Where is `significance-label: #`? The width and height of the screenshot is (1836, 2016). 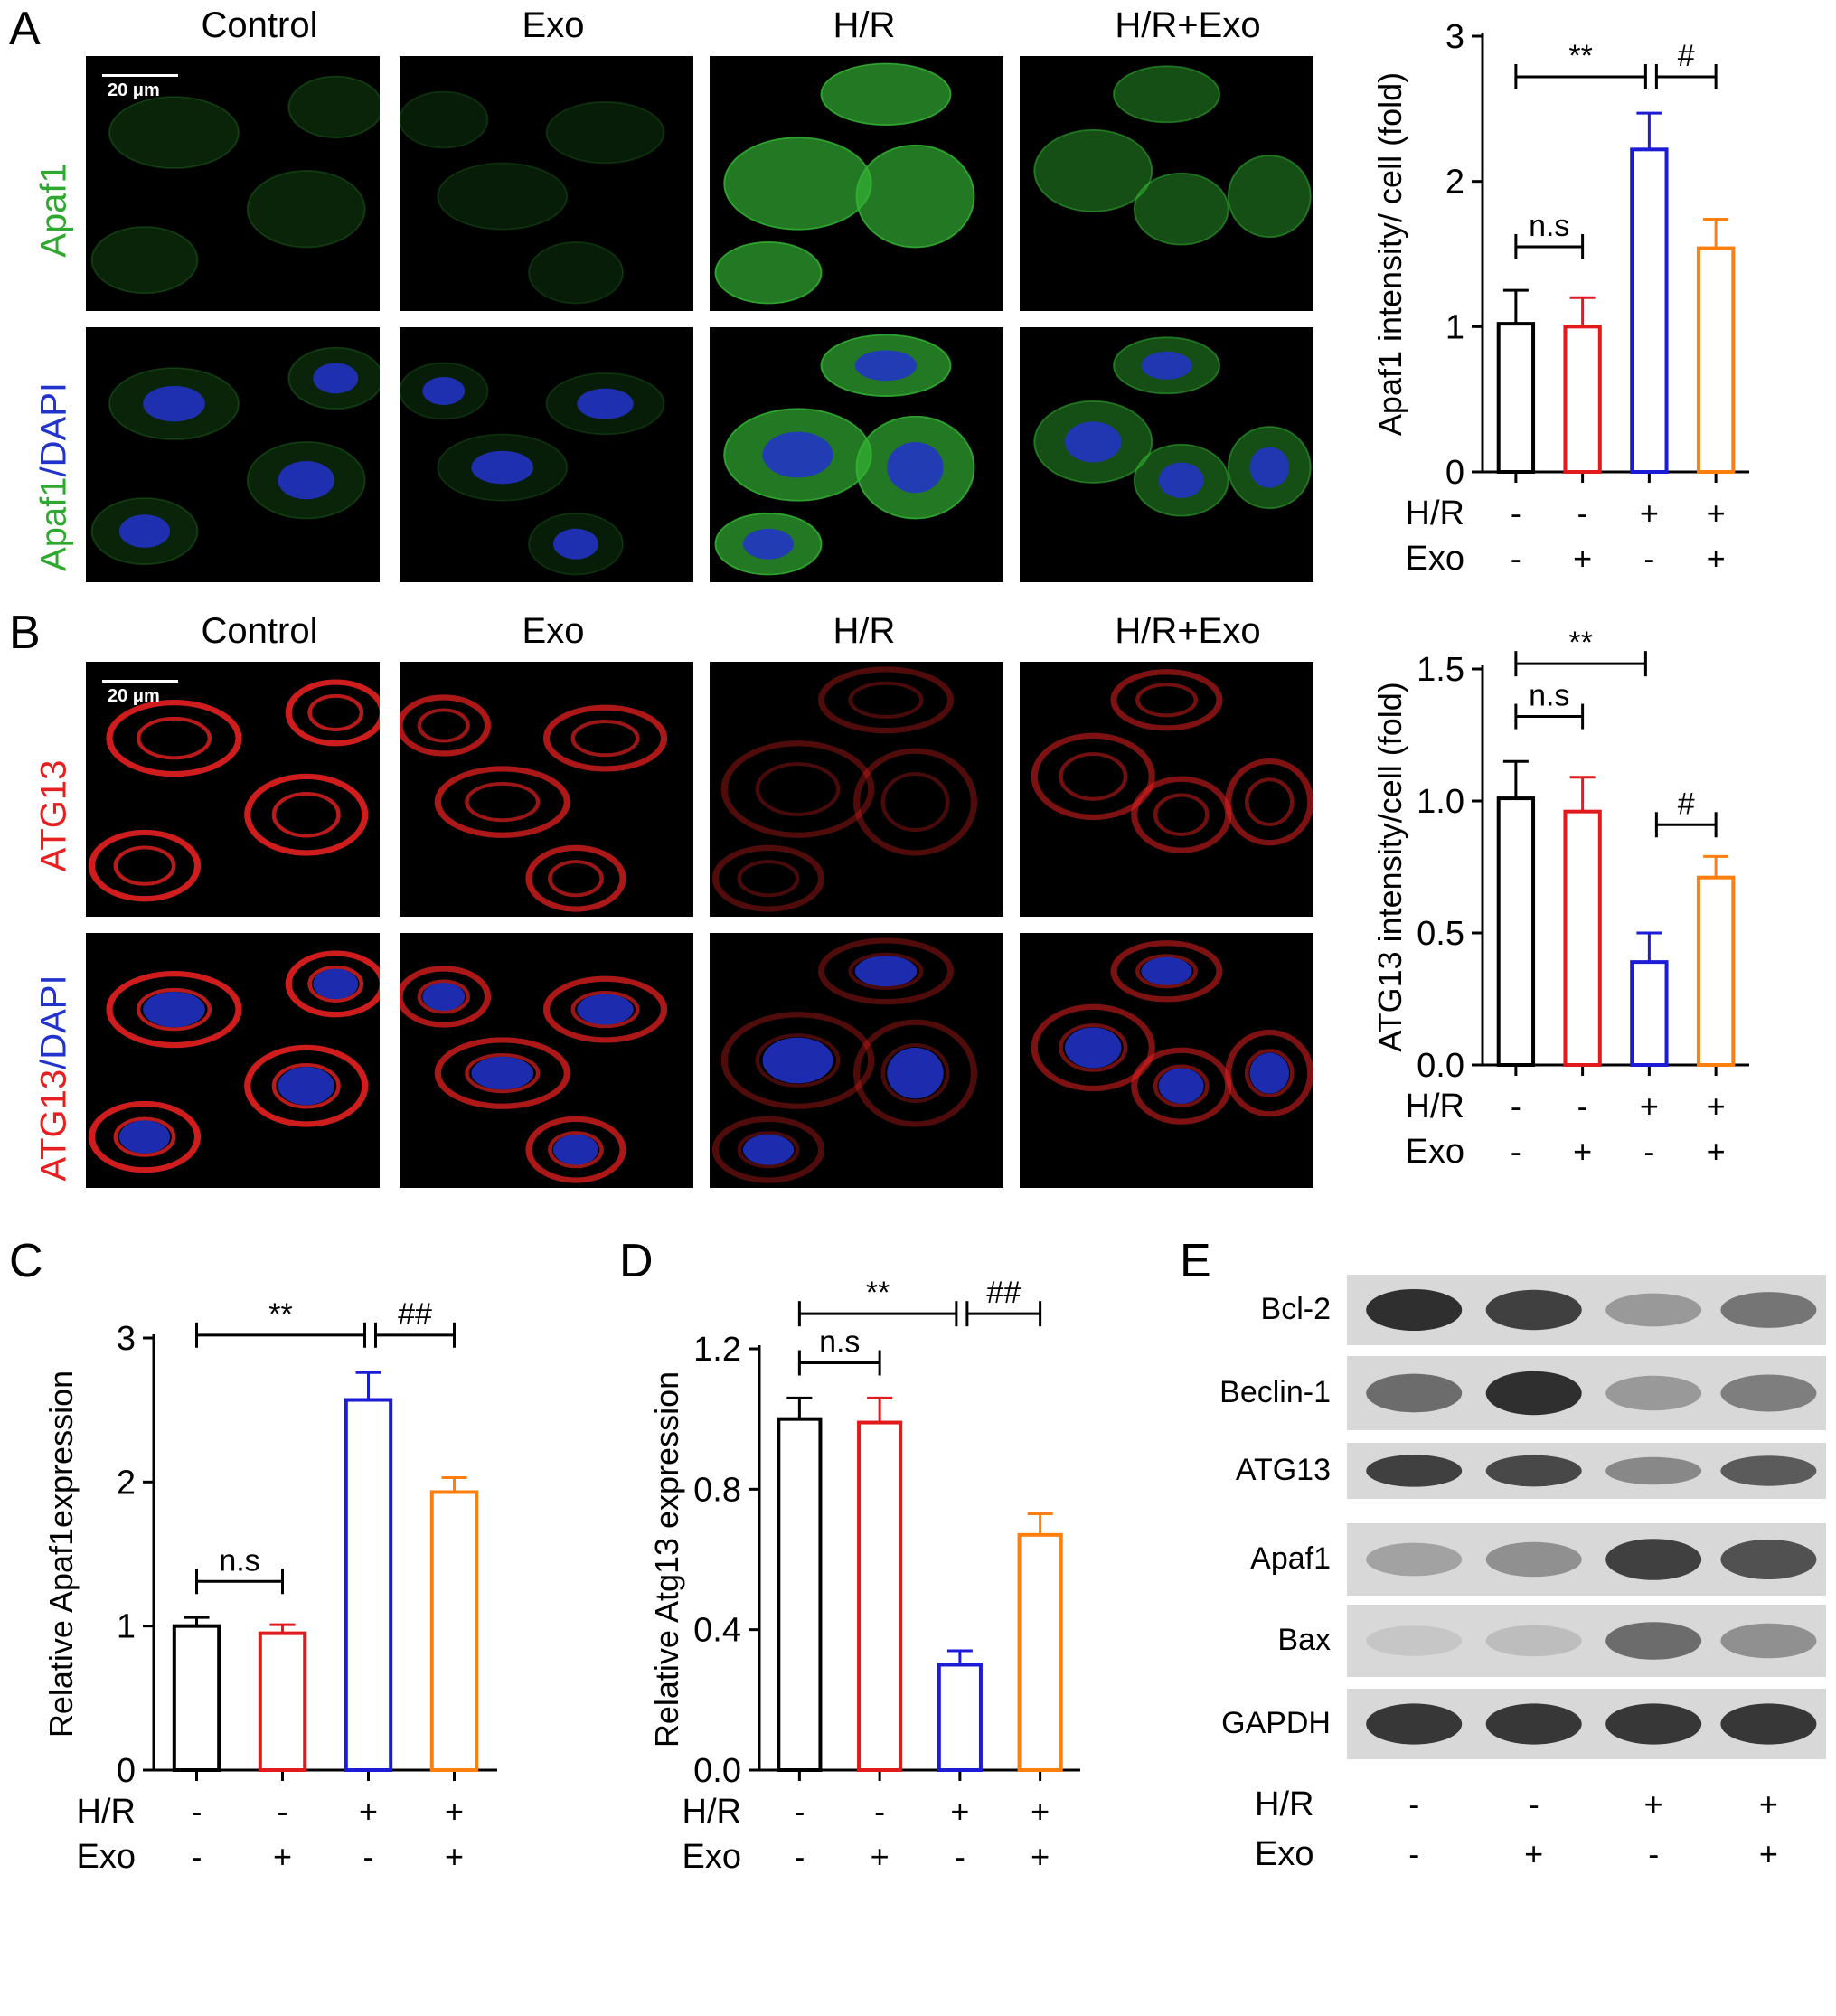
significance-label: # is located at coordinates (1686, 804).